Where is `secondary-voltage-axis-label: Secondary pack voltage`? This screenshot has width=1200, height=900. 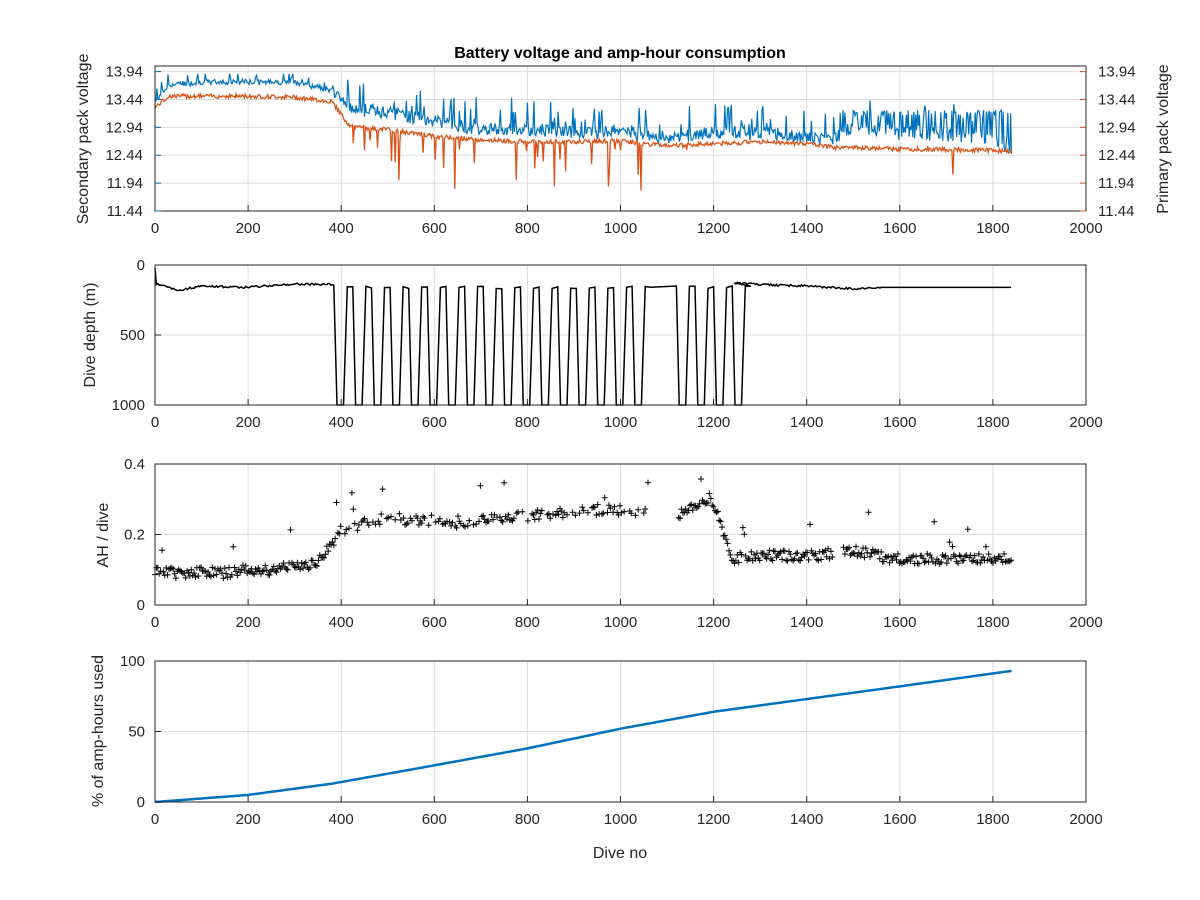 secondary-voltage-axis-label: Secondary pack voltage is located at coordinates (83, 139).